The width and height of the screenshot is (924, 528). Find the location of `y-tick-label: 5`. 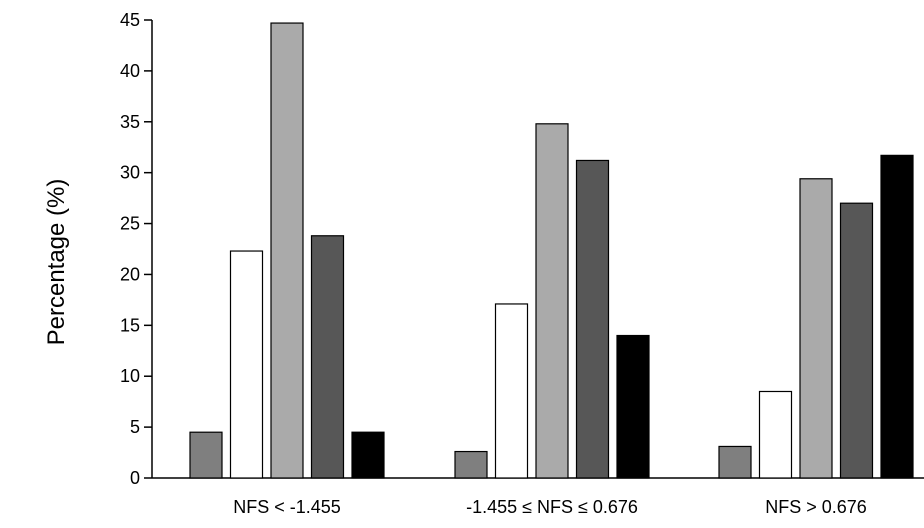

y-tick-label: 5 is located at coordinates (135, 427).